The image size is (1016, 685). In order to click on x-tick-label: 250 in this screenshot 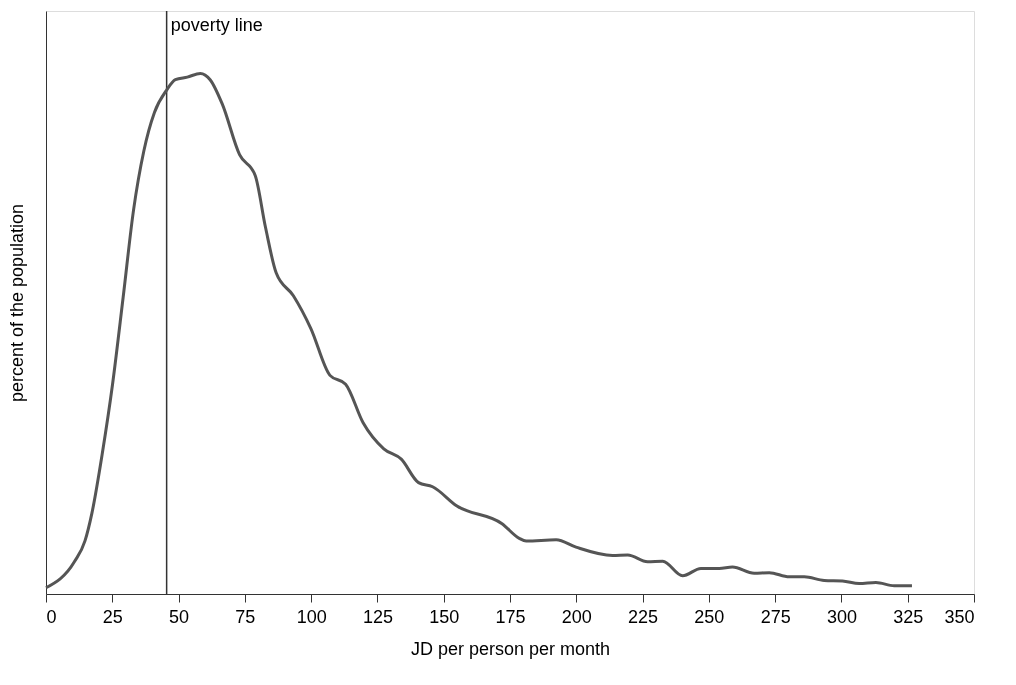, I will do `click(709, 616)`.